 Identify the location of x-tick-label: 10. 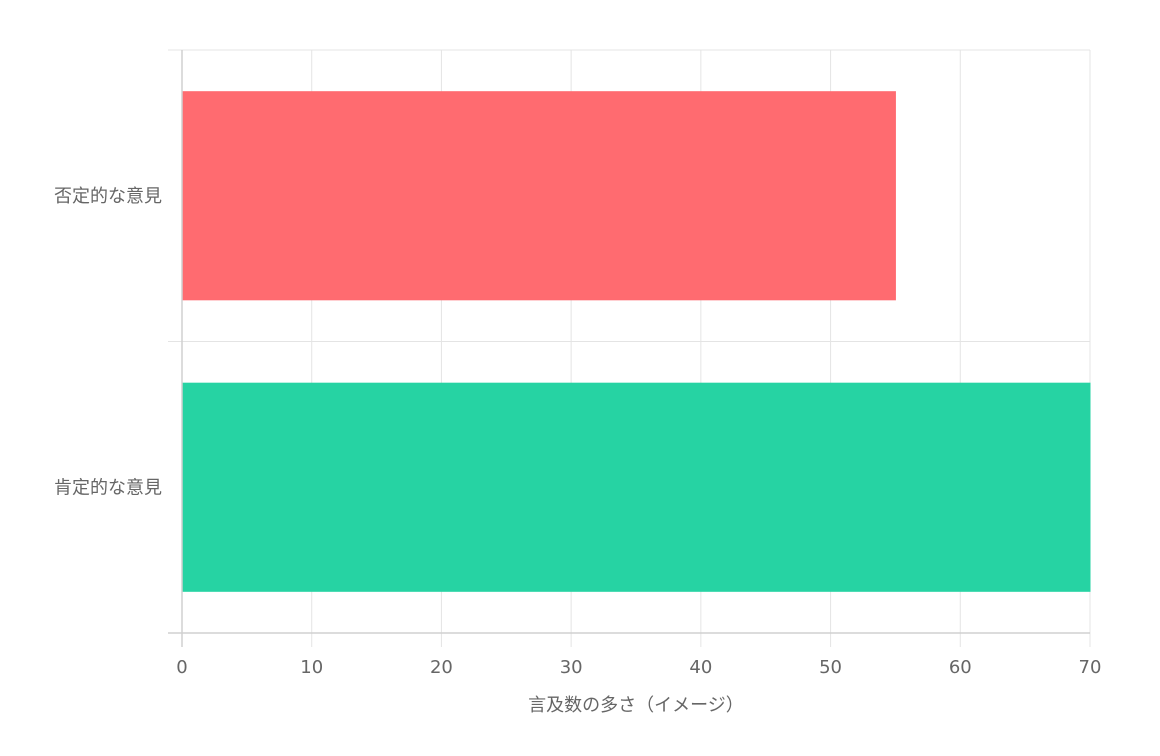
(311, 667).